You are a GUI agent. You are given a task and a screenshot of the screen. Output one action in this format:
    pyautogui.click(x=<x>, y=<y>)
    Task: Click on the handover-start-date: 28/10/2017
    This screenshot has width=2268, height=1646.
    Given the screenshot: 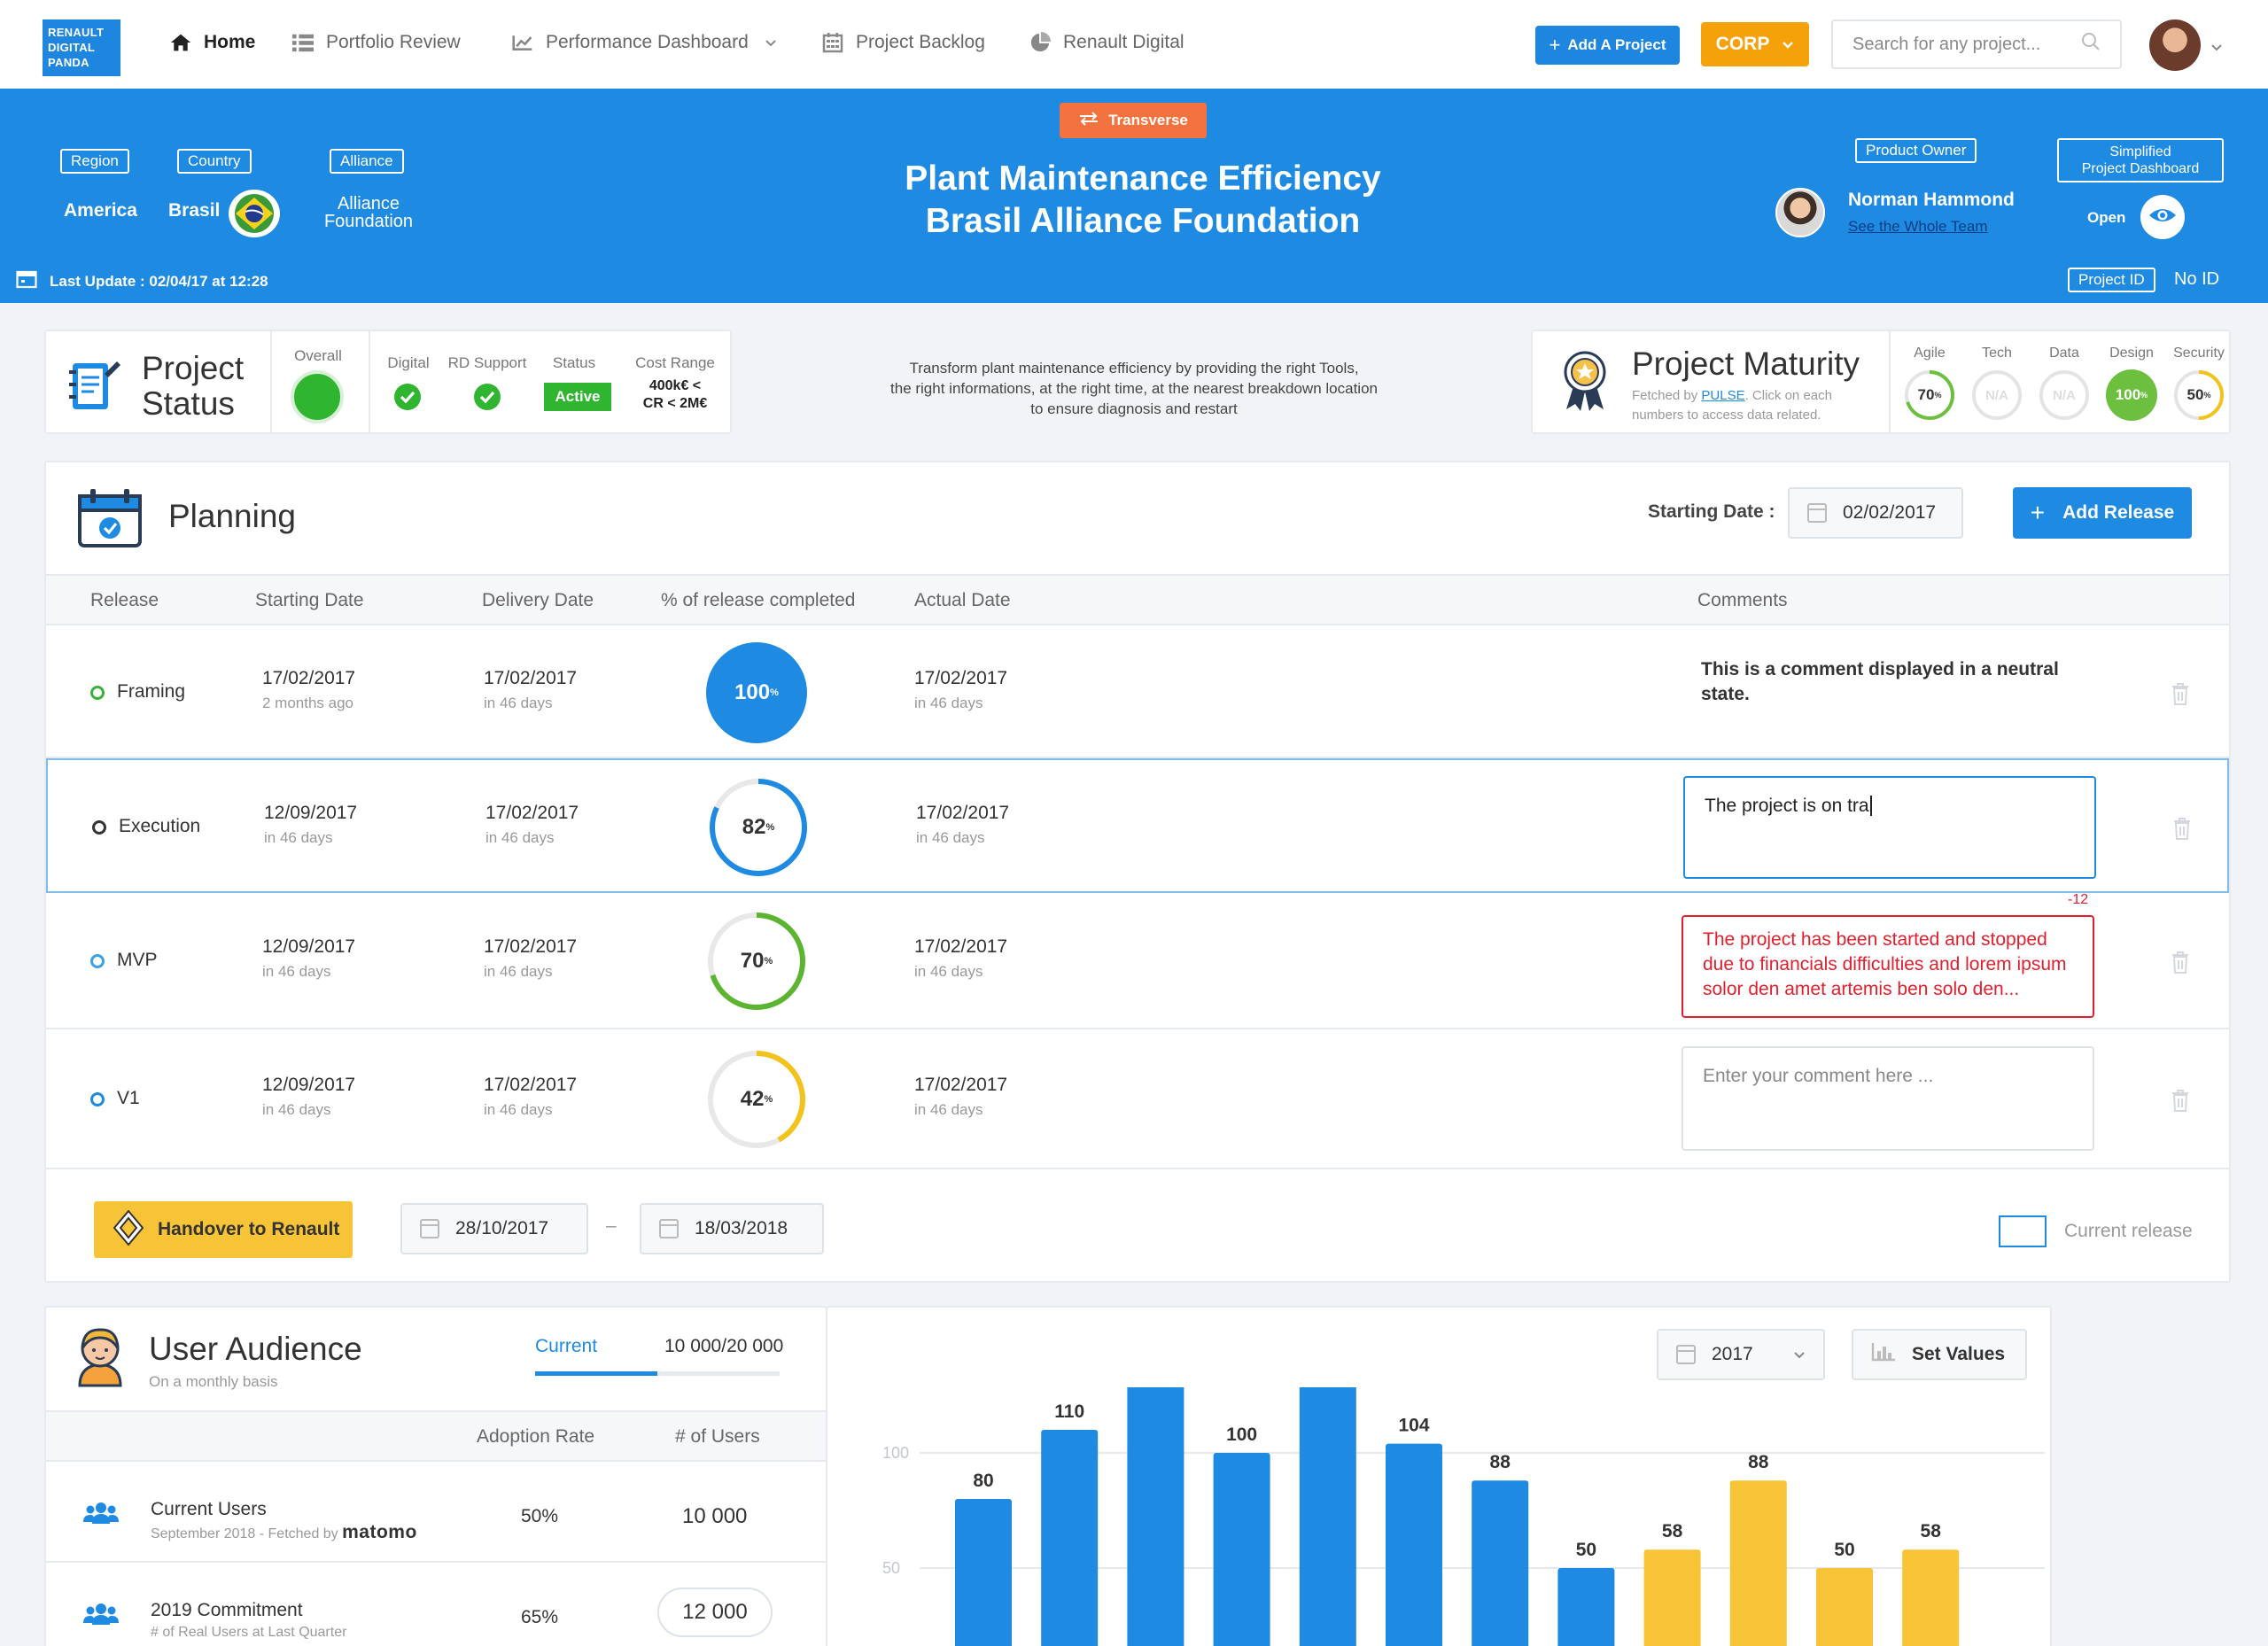 What is the action you would take?
    pyautogui.click(x=494, y=1228)
    